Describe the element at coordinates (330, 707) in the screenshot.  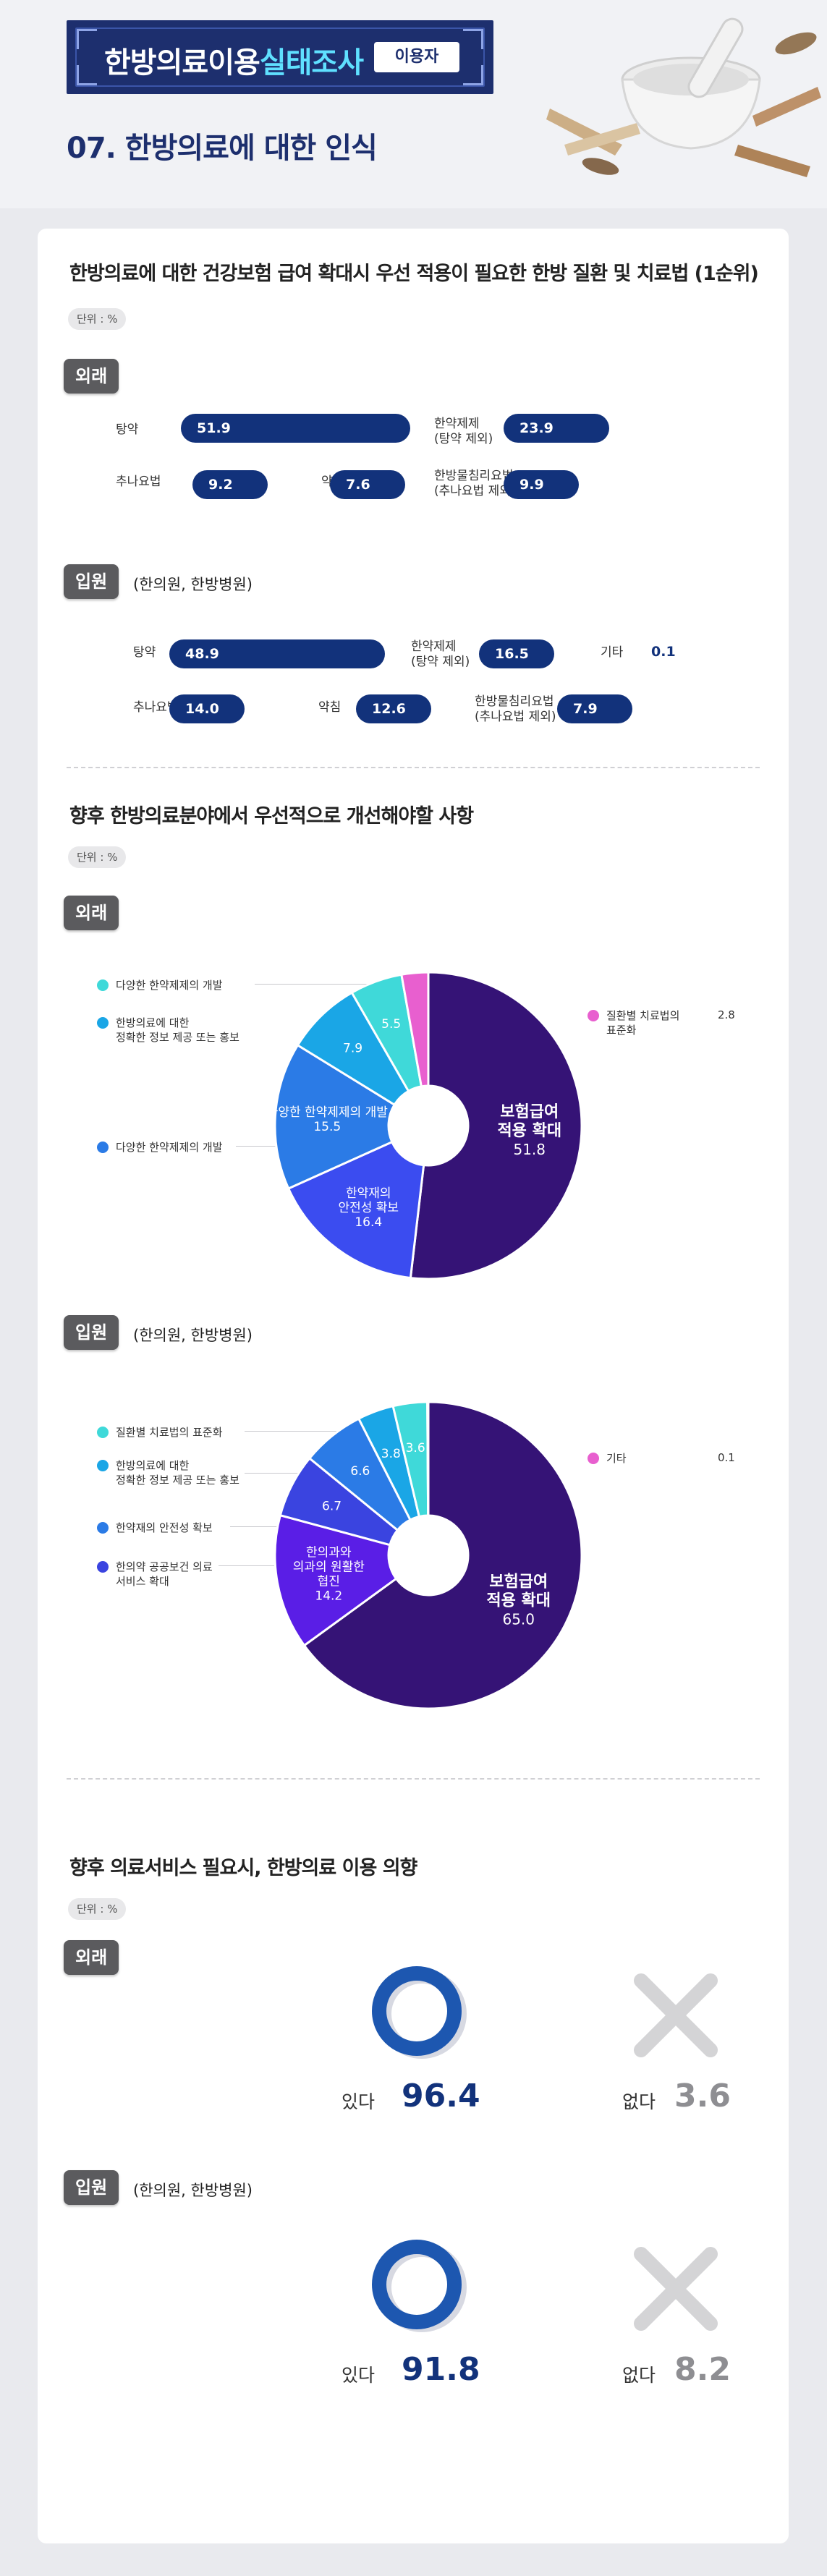
I see `q1-inpatient-bar-label: 약침` at that location.